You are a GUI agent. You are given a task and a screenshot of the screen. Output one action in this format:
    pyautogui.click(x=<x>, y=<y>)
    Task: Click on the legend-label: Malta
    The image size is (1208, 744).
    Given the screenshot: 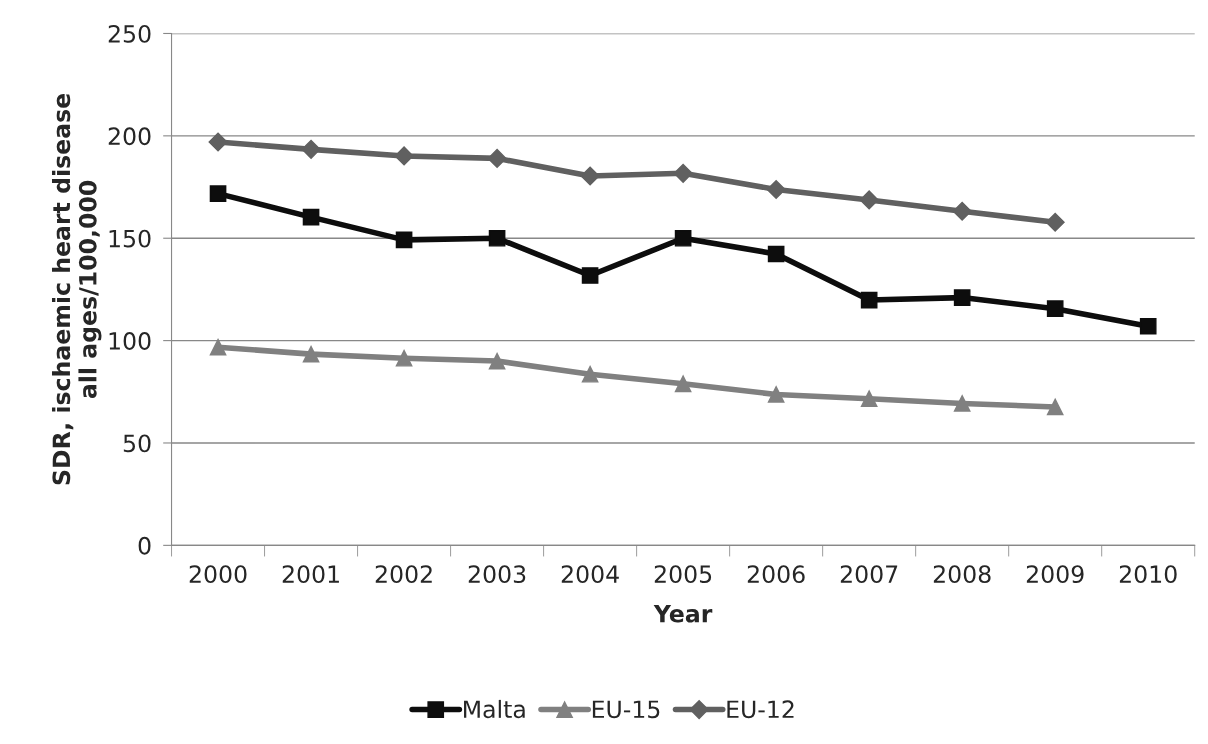 What is the action you would take?
    pyautogui.click(x=494, y=709)
    